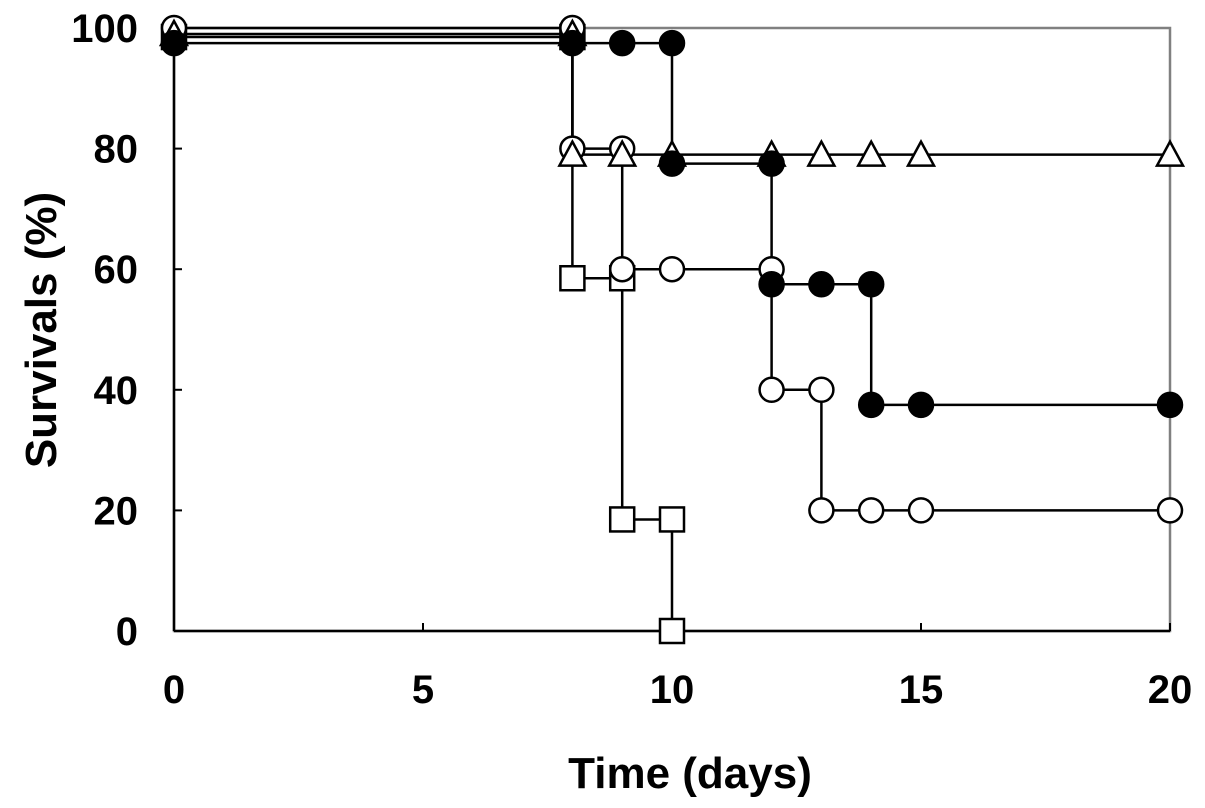 This screenshot has height=808, width=1205. I want to click on x-tick-label: 10, so click(672, 690).